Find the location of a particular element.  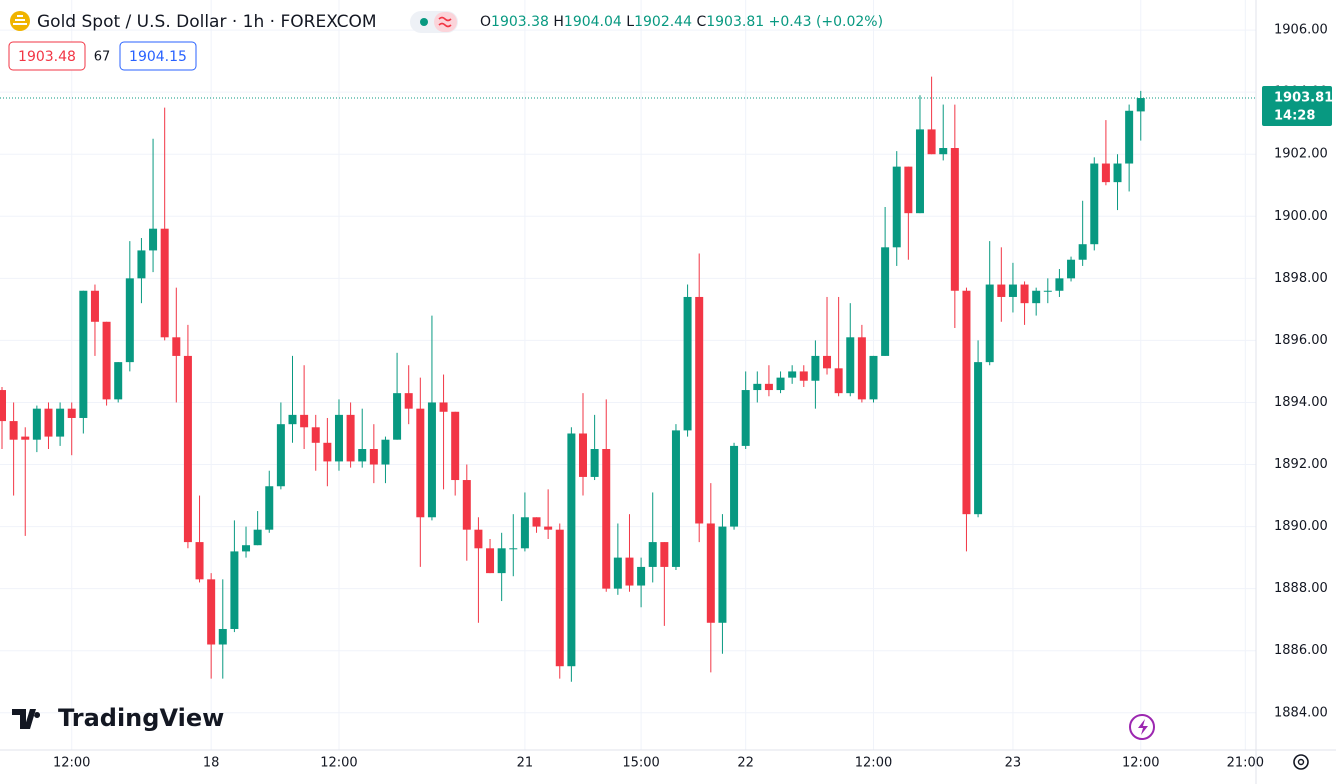

last-price-box is located at coordinates (1297, 106).